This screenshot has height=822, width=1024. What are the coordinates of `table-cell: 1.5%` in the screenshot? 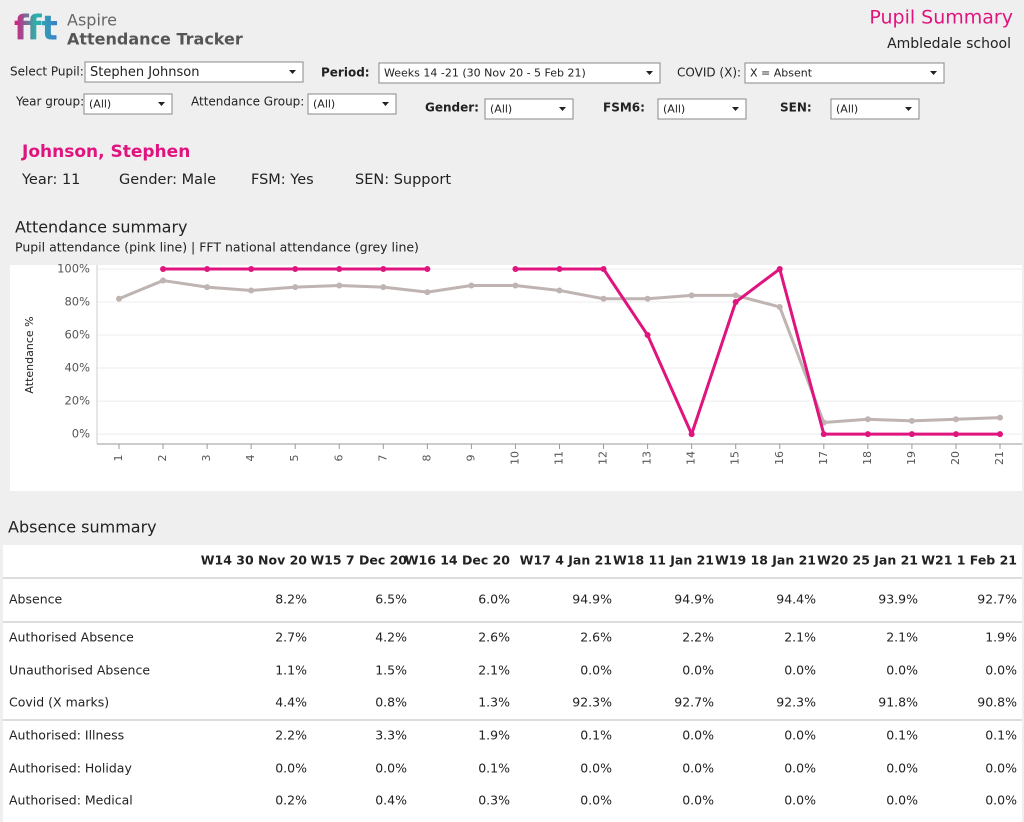 It's located at (391, 670).